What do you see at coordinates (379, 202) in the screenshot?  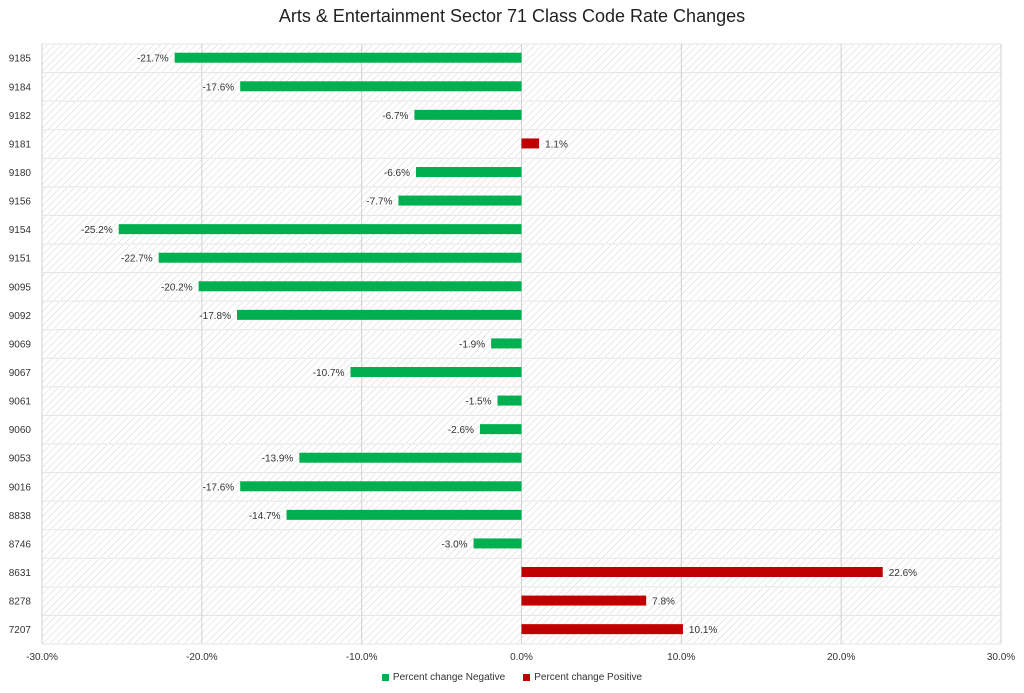 I see `data-label: -7.7%` at bounding box center [379, 202].